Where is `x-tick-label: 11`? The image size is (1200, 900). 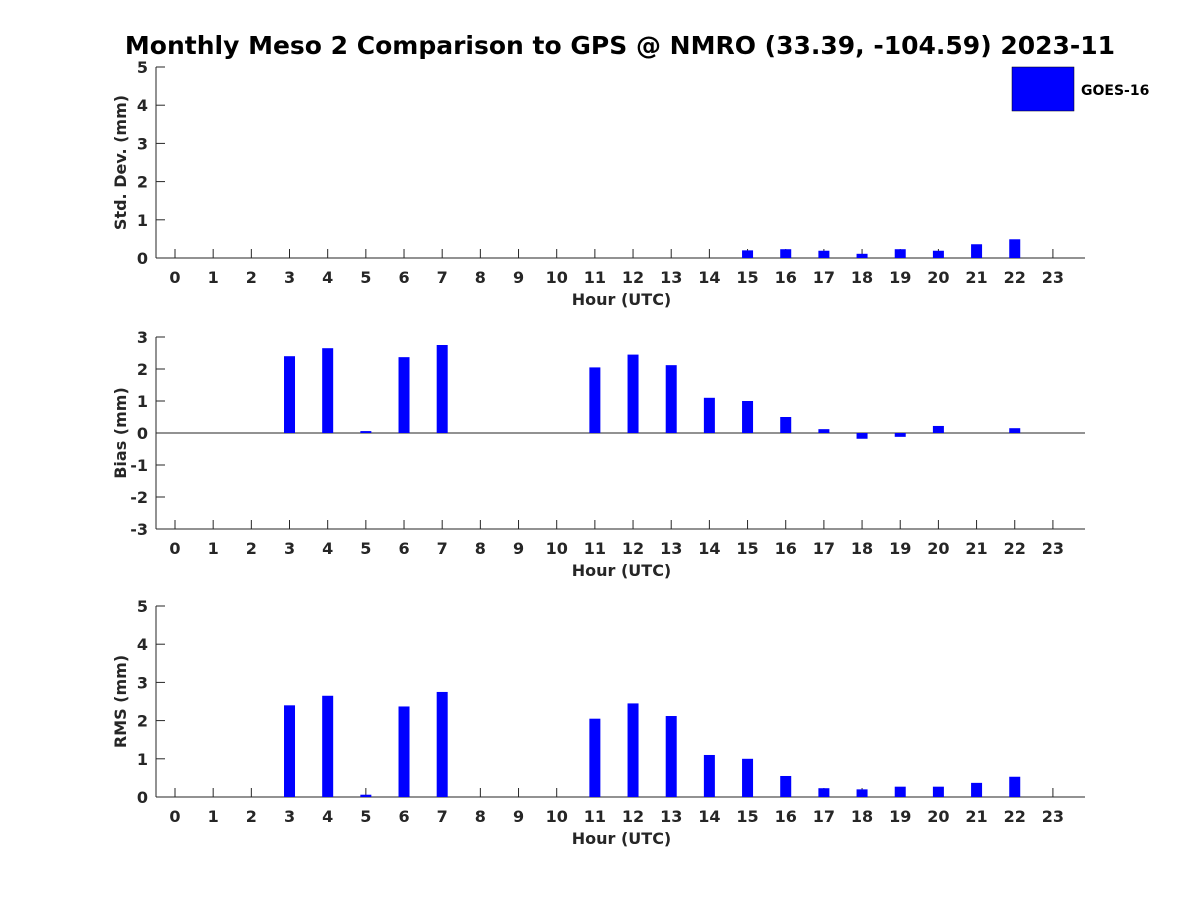
x-tick-label: 11 is located at coordinates (595, 548).